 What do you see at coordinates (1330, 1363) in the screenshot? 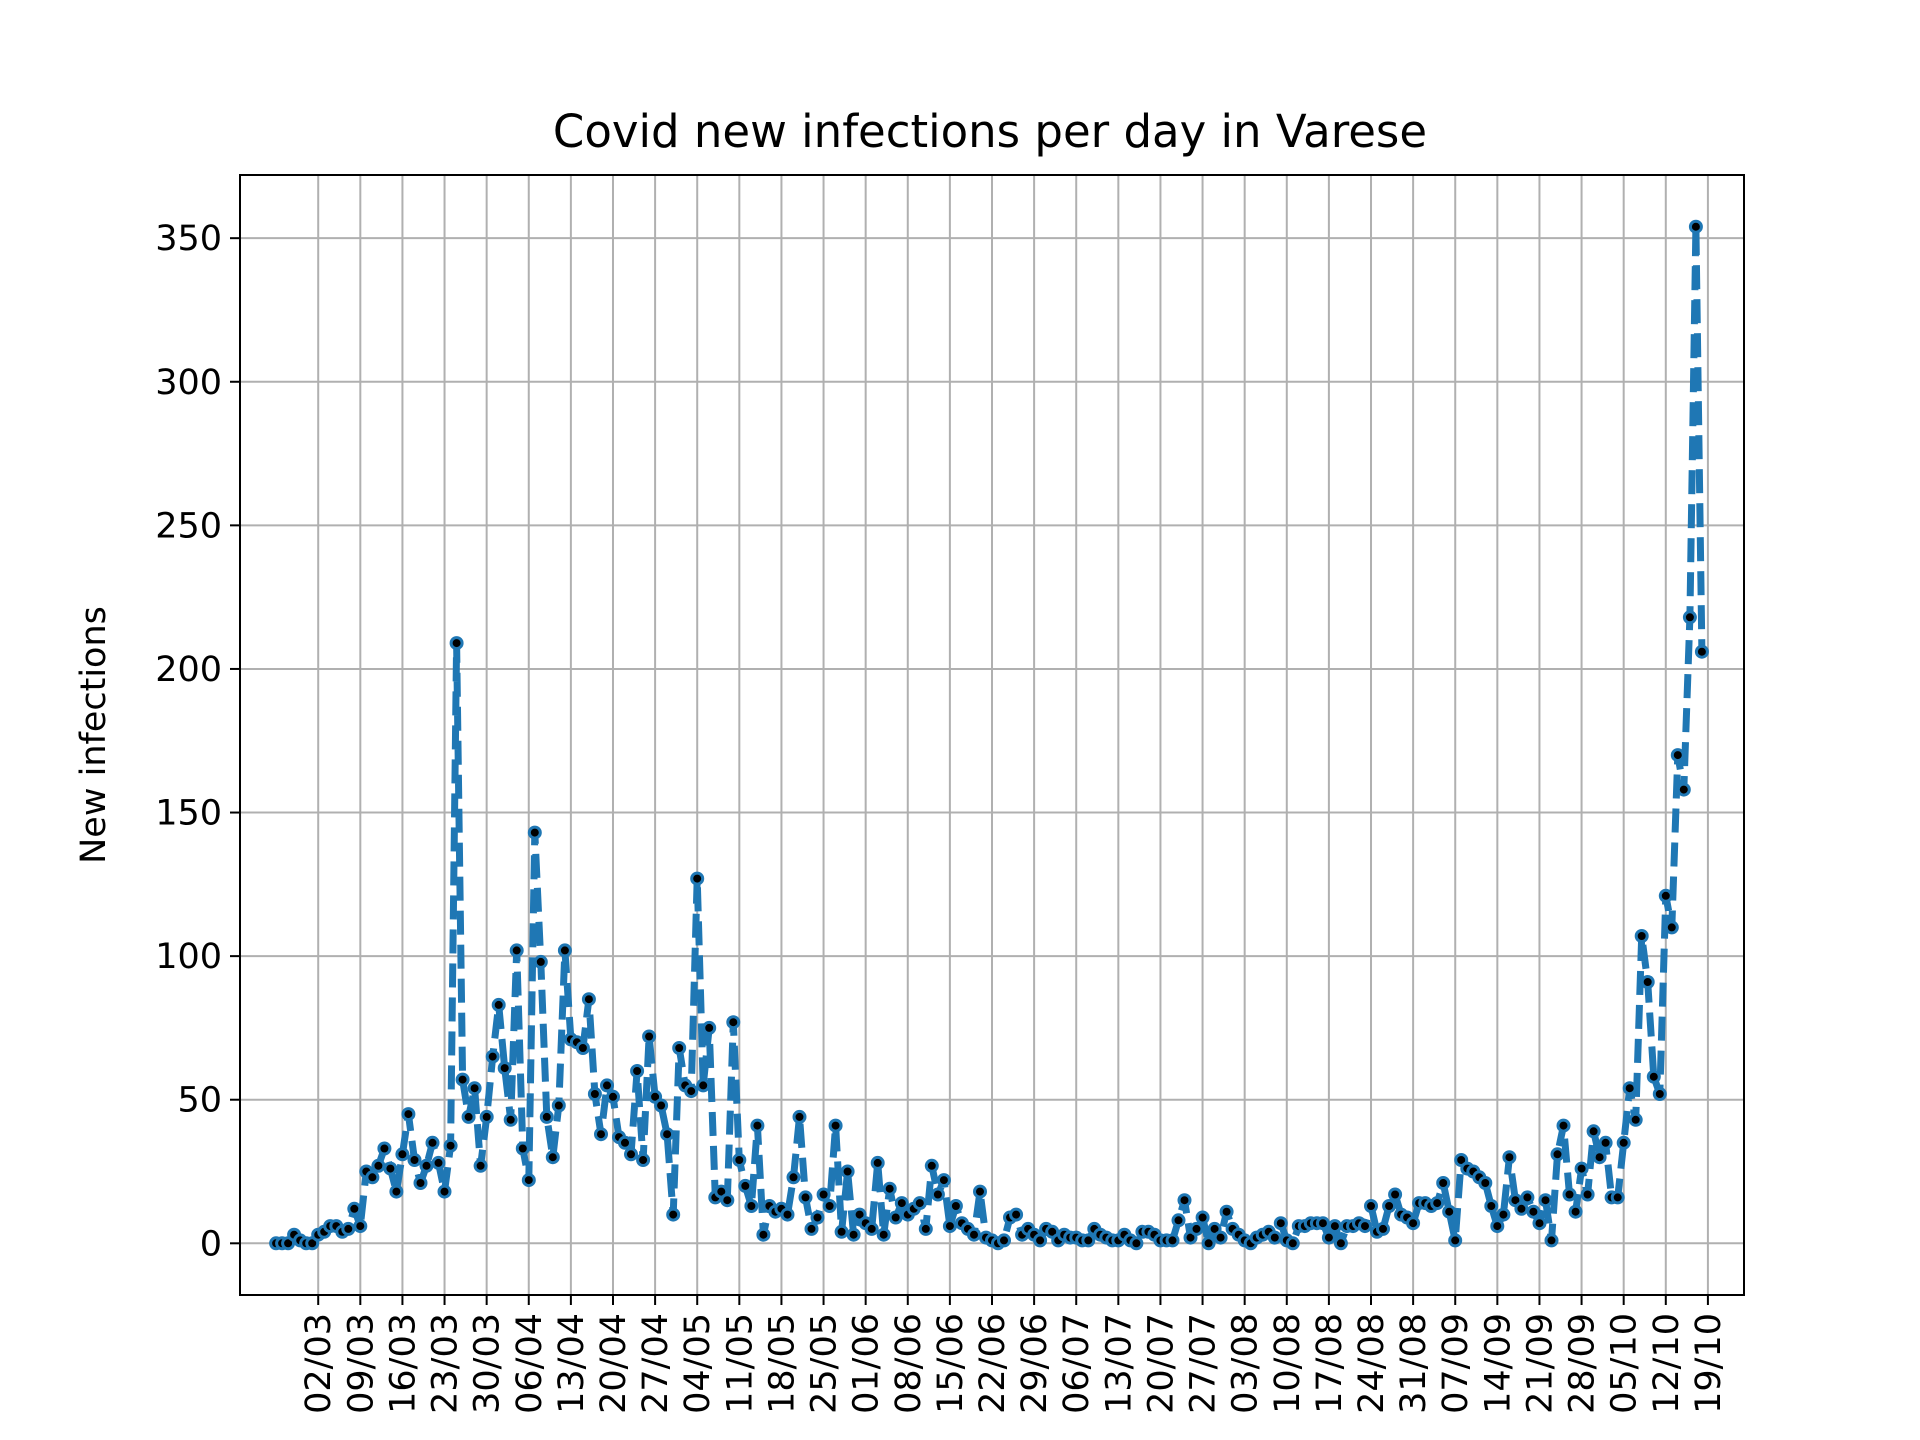
I see `x-tick-label: 17/08` at bounding box center [1330, 1363].